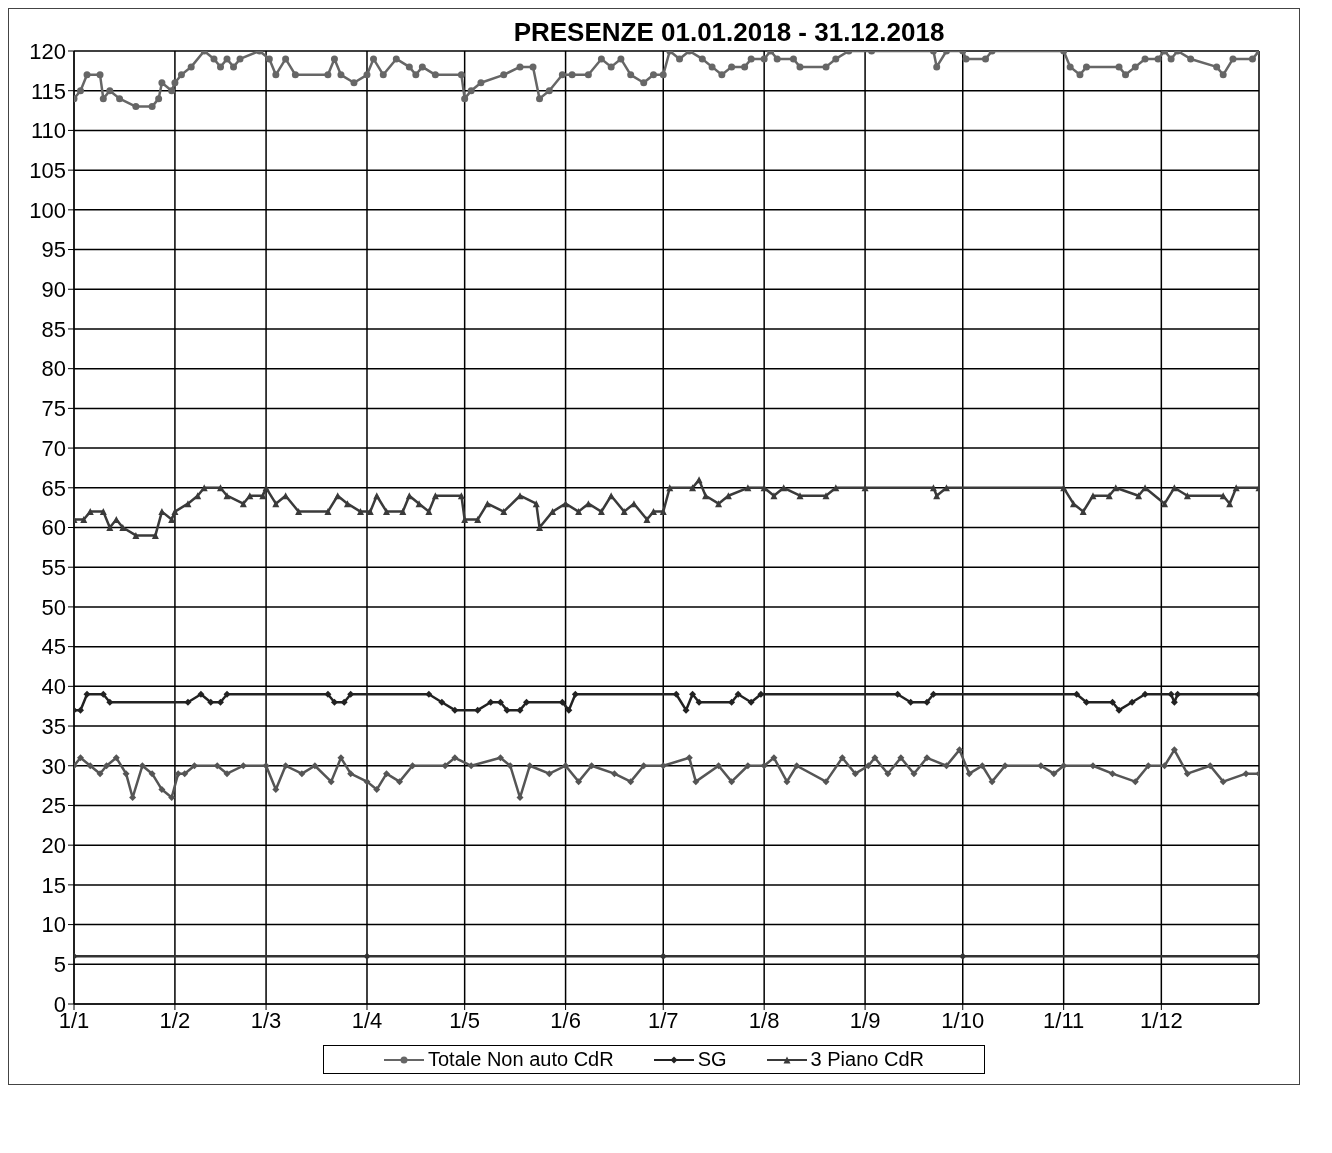  Describe the element at coordinates (729, 32) in the screenshot. I see `chart-title: PRESENZE 01.01.2018 - 31.12.2018` at that location.